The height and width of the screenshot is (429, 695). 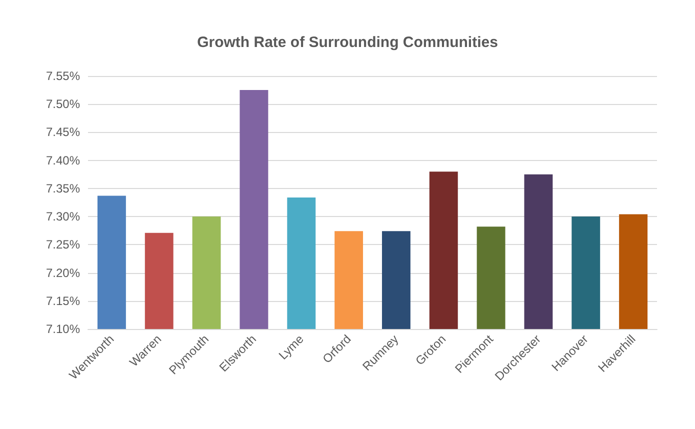 I want to click on y-tick-label: 7.40%, so click(x=63, y=160).